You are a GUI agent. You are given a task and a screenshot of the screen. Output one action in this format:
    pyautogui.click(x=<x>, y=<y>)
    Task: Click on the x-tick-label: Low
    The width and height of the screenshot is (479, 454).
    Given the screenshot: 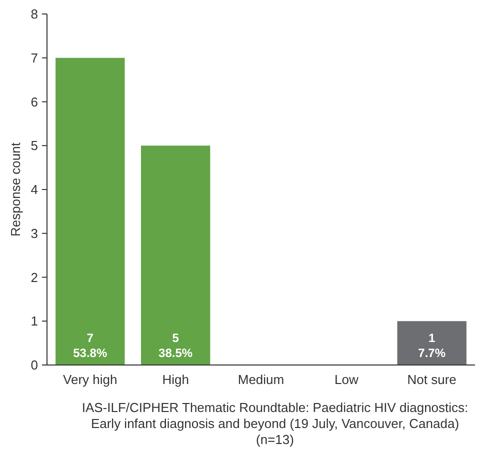 What is the action you would take?
    pyautogui.click(x=346, y=379)
    